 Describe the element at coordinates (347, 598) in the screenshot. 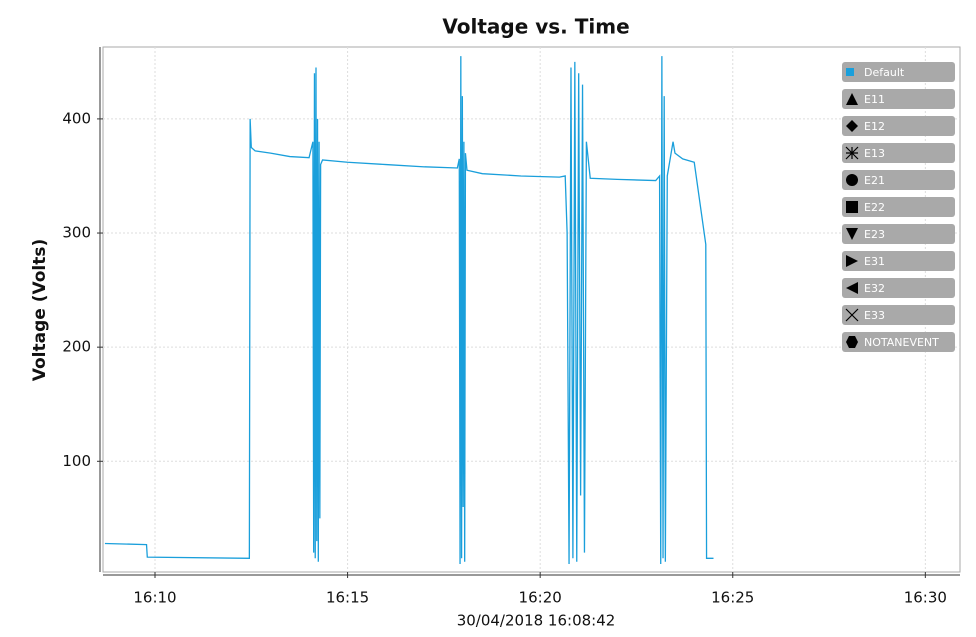

I see `x-tick-label: 16:15` at that location.